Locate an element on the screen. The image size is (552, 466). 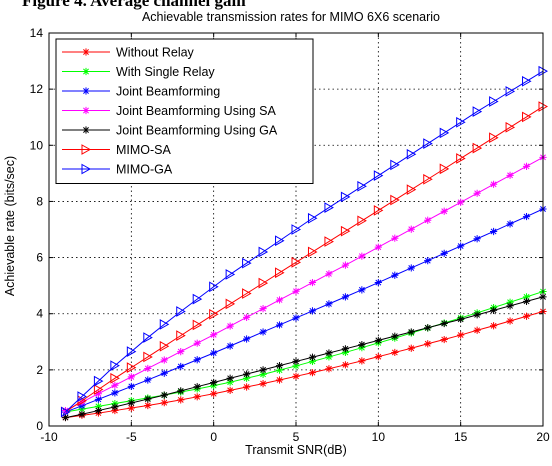
y-tick-label: 10 is located at coordinates (37, 145).